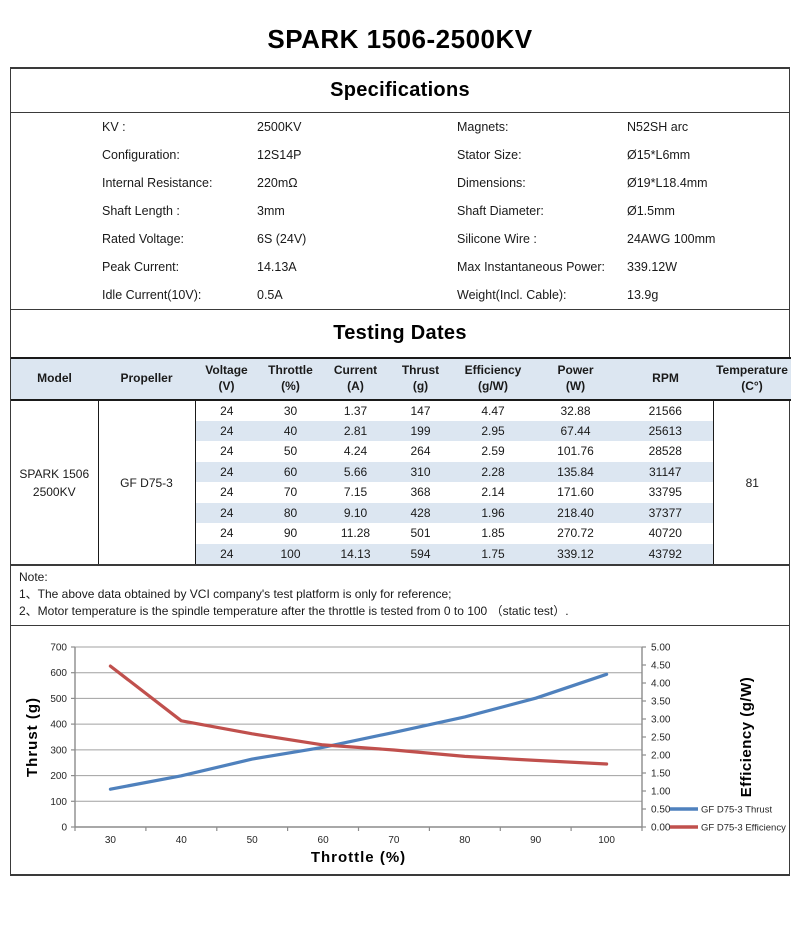 The image size is (800, 946). What do you see at coordinates (661, 828) in the screenshot?
I see `y-tick-label-right: 0.00` at bounding box center [661, 828].